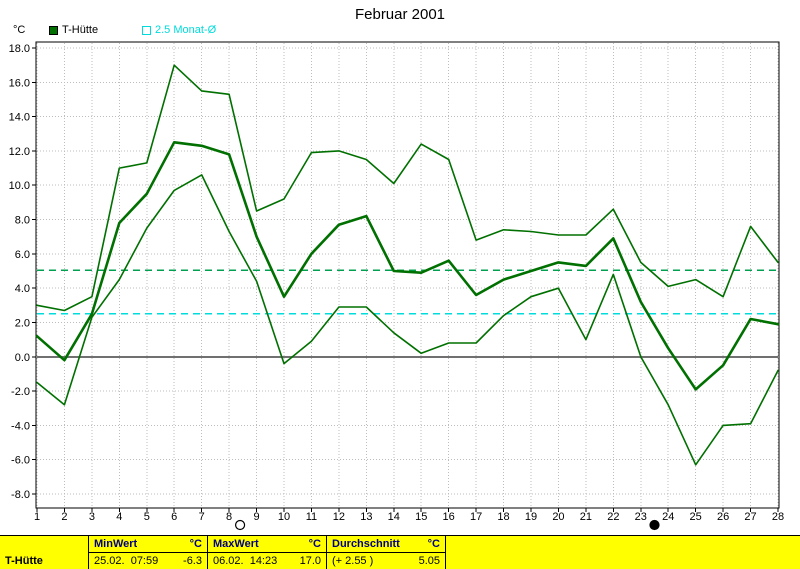 Image resolution: width=800 pixels, height=569 pixels. I want to click on x-tick-label: 20, so click(558, 517).